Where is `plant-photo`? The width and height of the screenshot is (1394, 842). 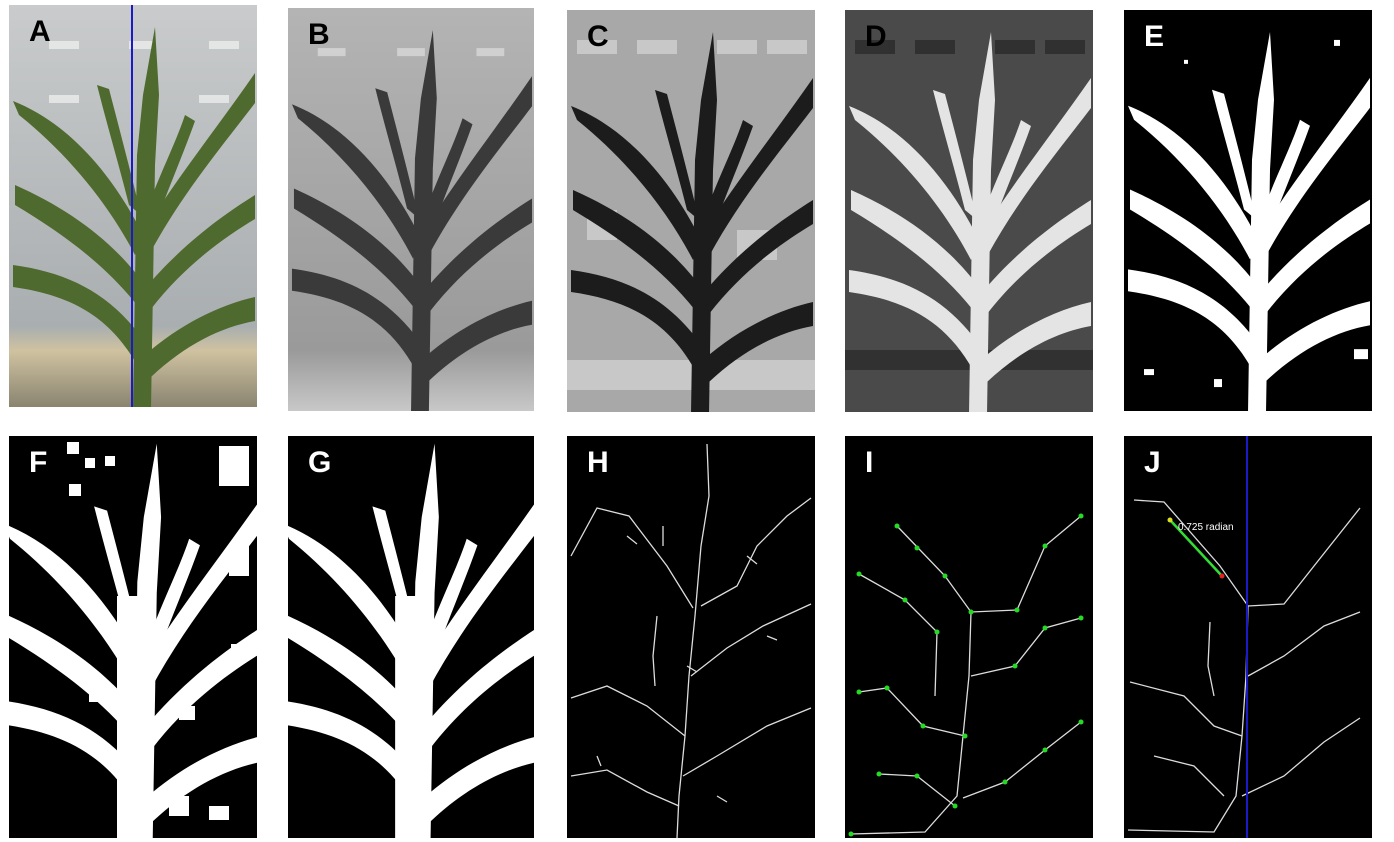
plant-photo is located at coordinates (133, 206).